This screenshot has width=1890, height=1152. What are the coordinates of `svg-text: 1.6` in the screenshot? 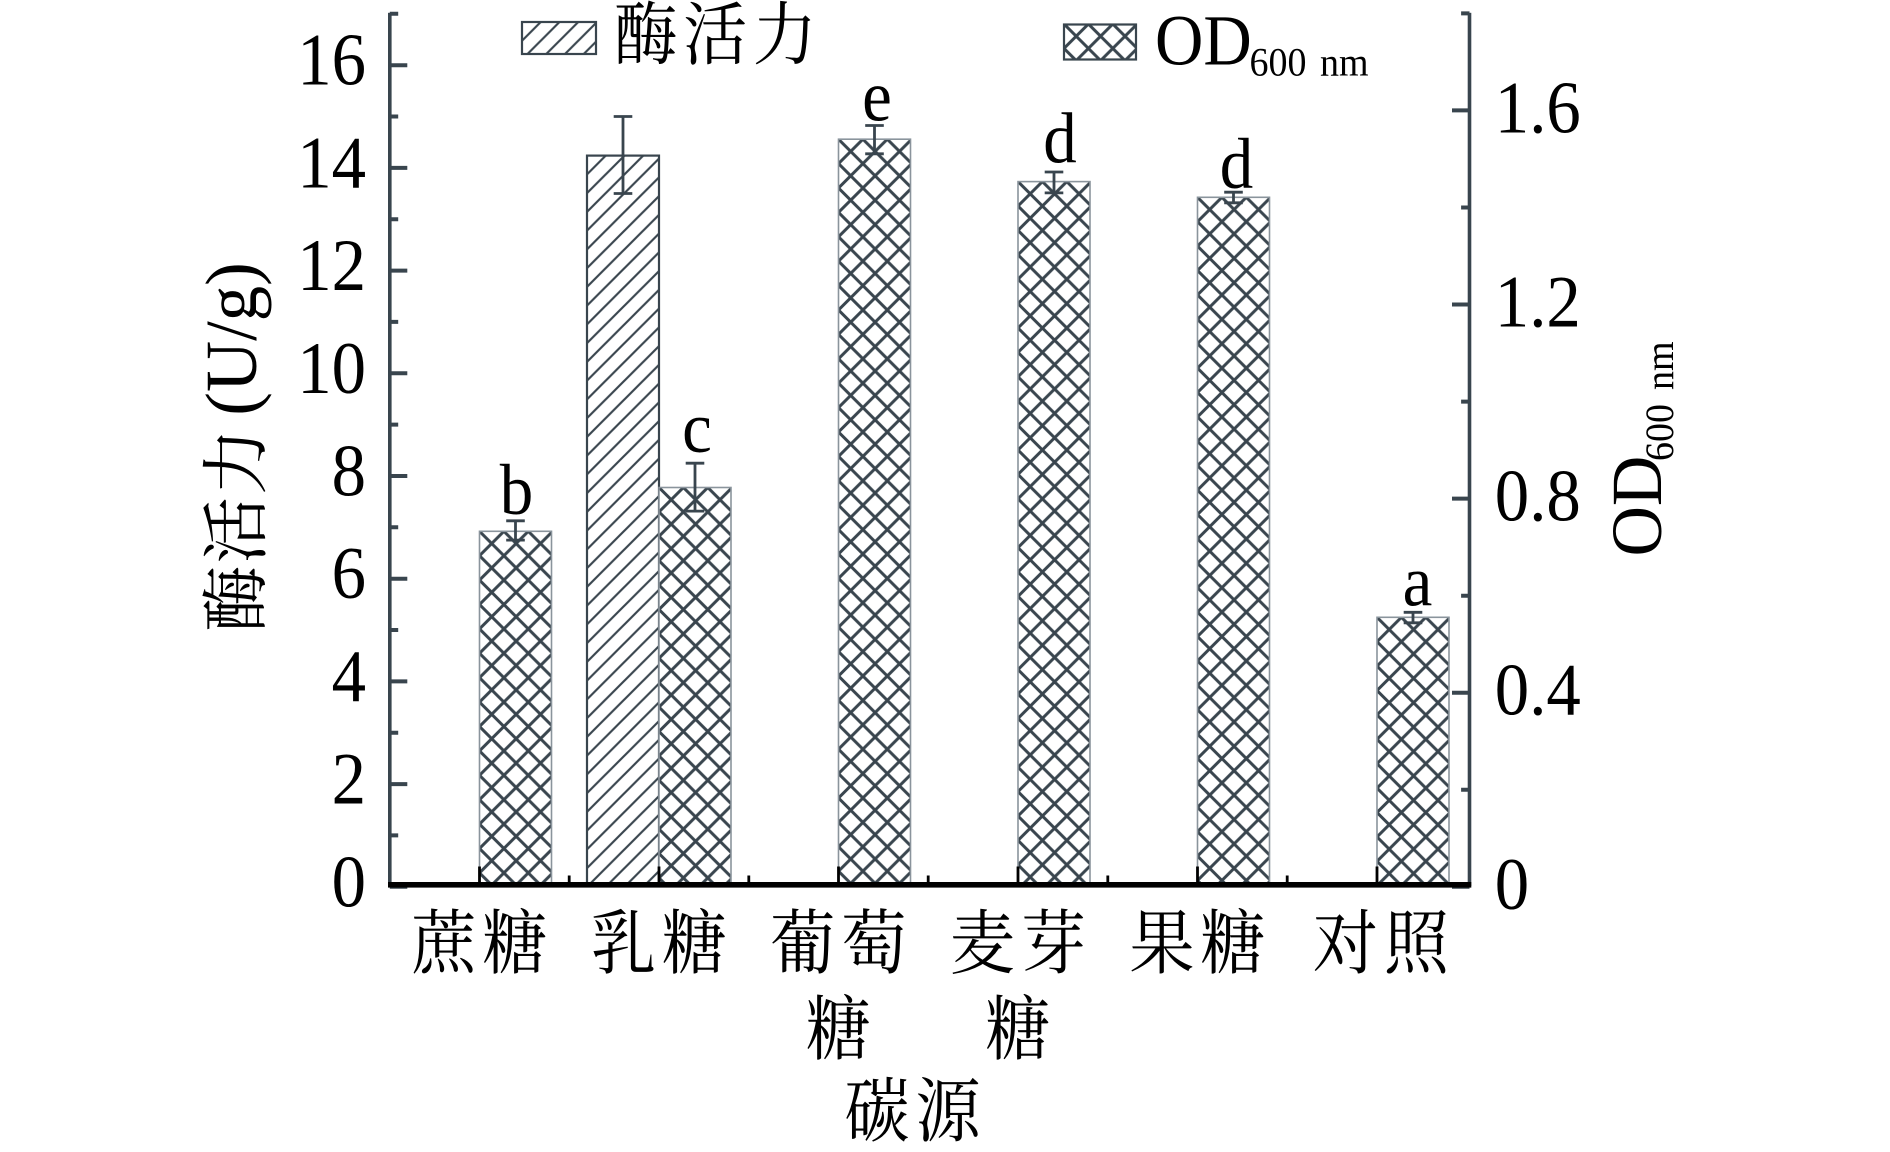 It's located at (1538, 108).